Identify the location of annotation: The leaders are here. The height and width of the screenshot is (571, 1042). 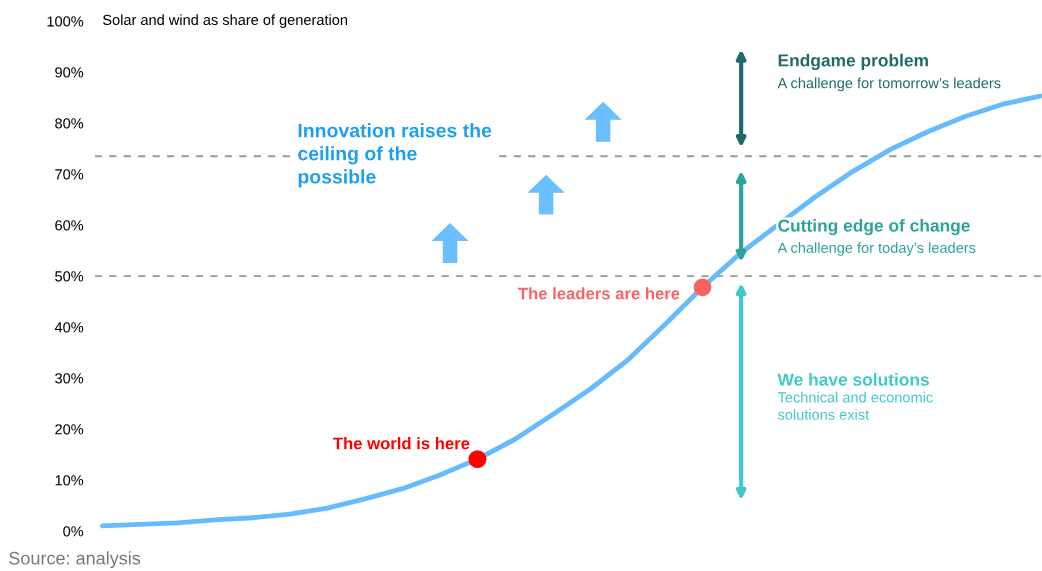
(599, 293).